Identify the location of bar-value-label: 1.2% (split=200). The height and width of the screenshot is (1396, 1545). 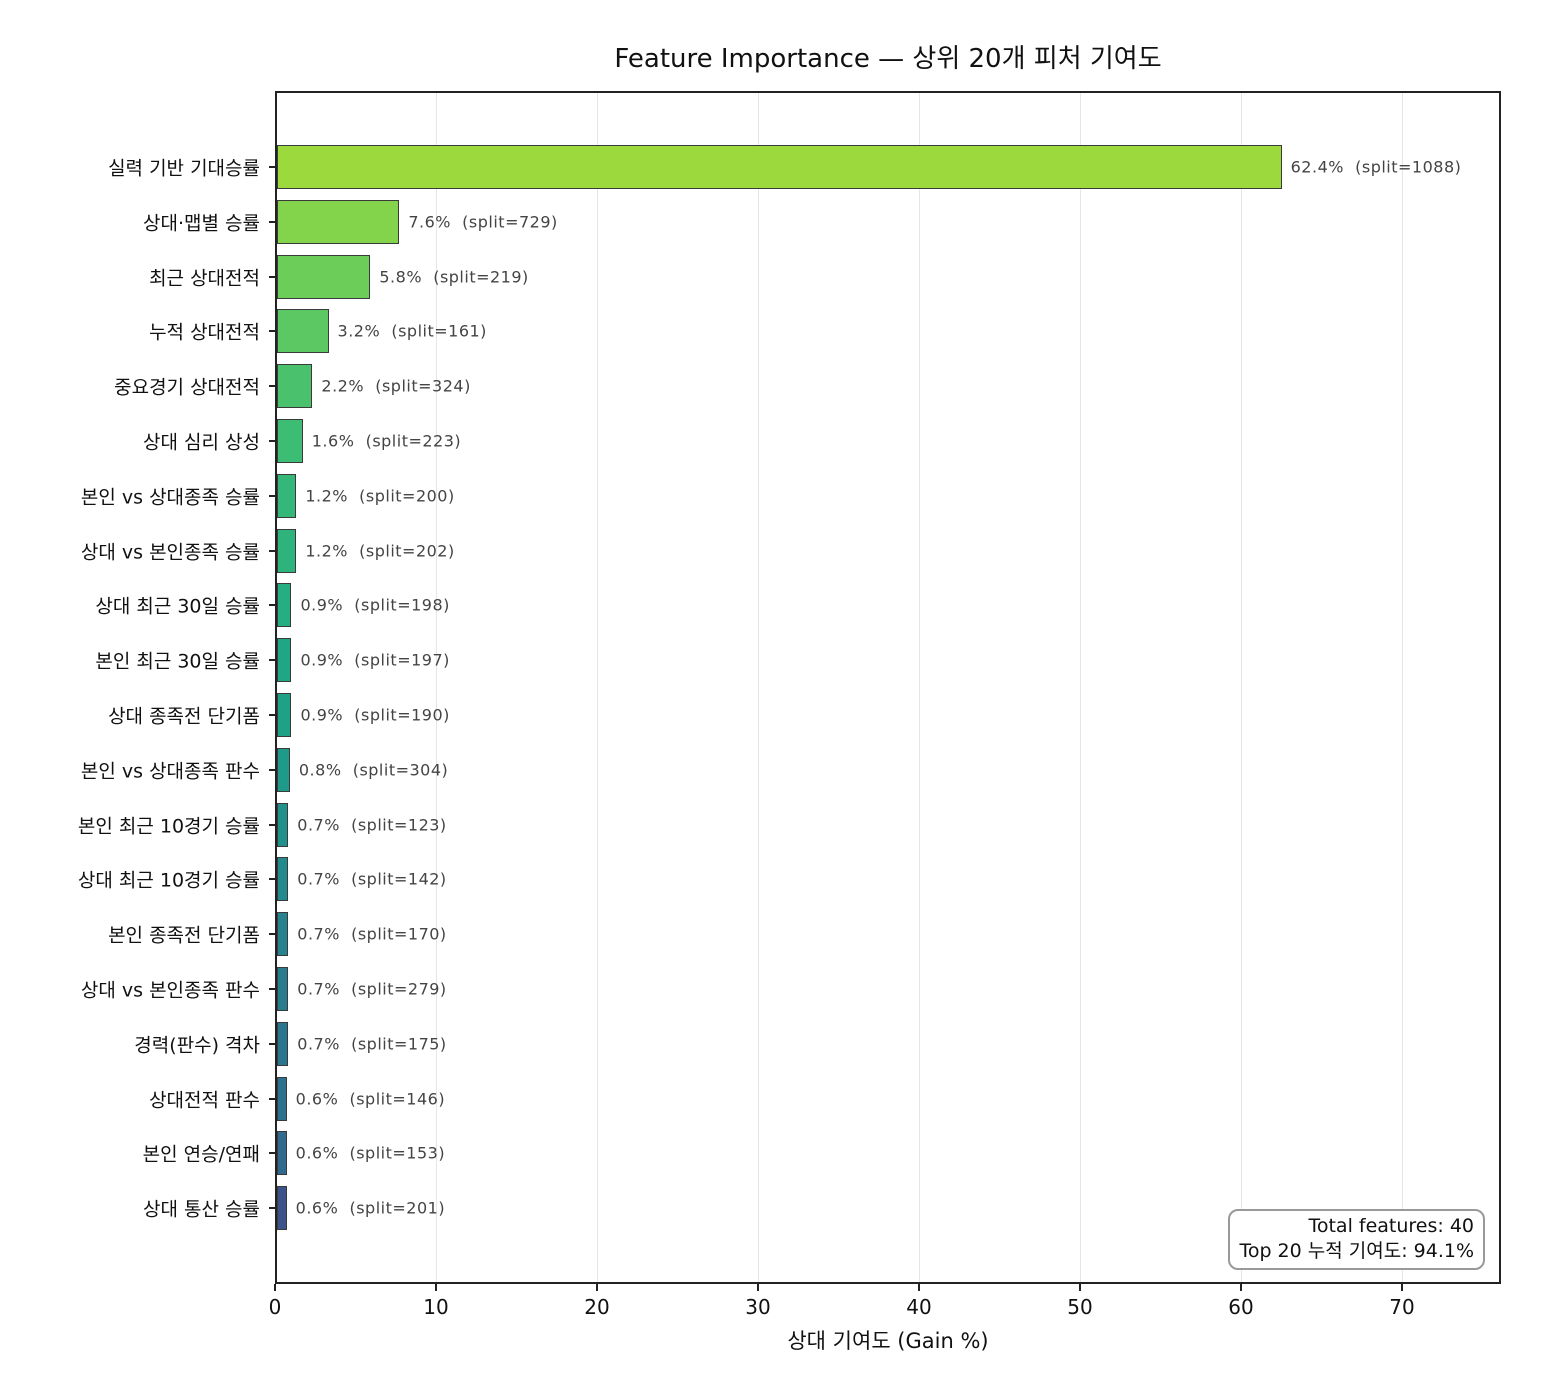
(380, 496).